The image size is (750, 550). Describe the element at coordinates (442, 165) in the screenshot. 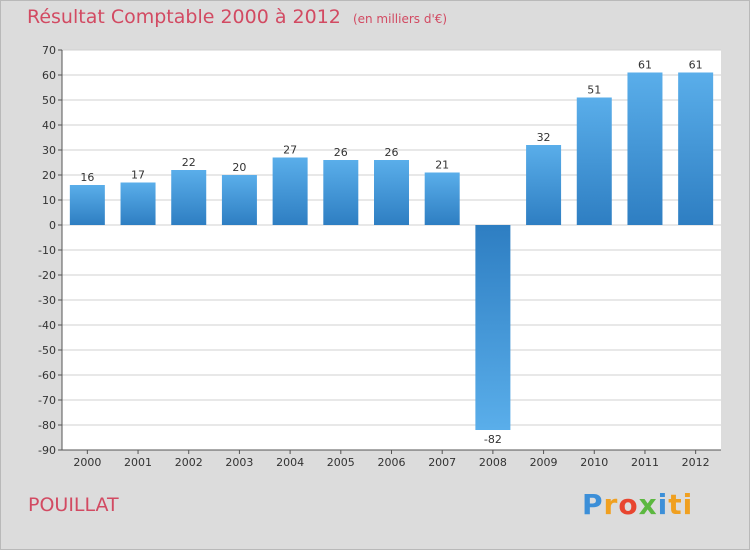

I see `data-label: 21` at that location.